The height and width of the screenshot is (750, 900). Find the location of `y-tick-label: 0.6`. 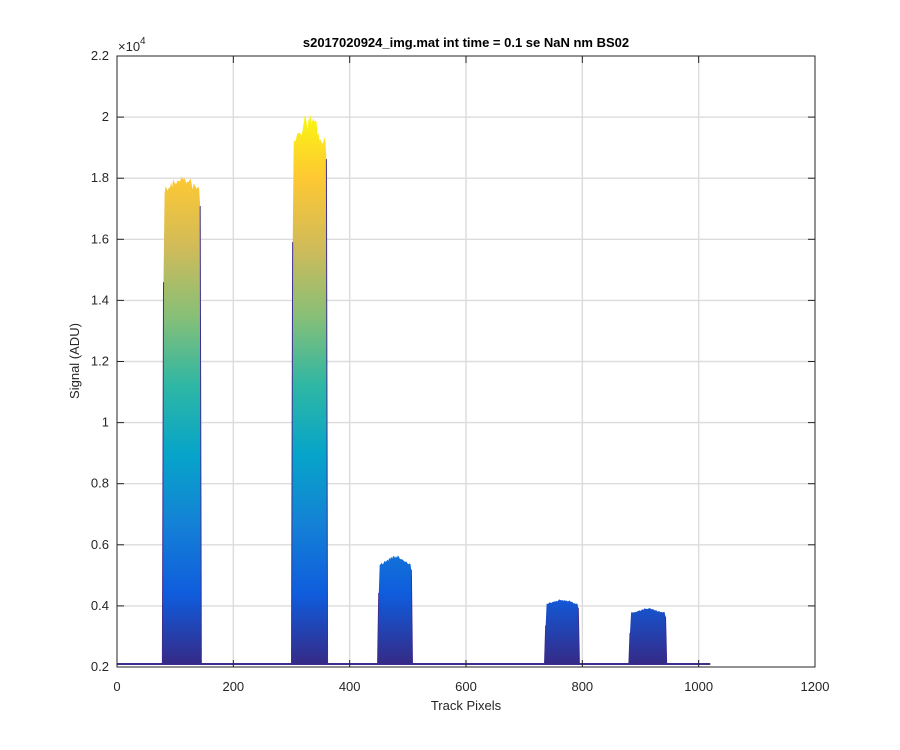

y-tick-label: 0.6 is located at coordinates (100, 544).